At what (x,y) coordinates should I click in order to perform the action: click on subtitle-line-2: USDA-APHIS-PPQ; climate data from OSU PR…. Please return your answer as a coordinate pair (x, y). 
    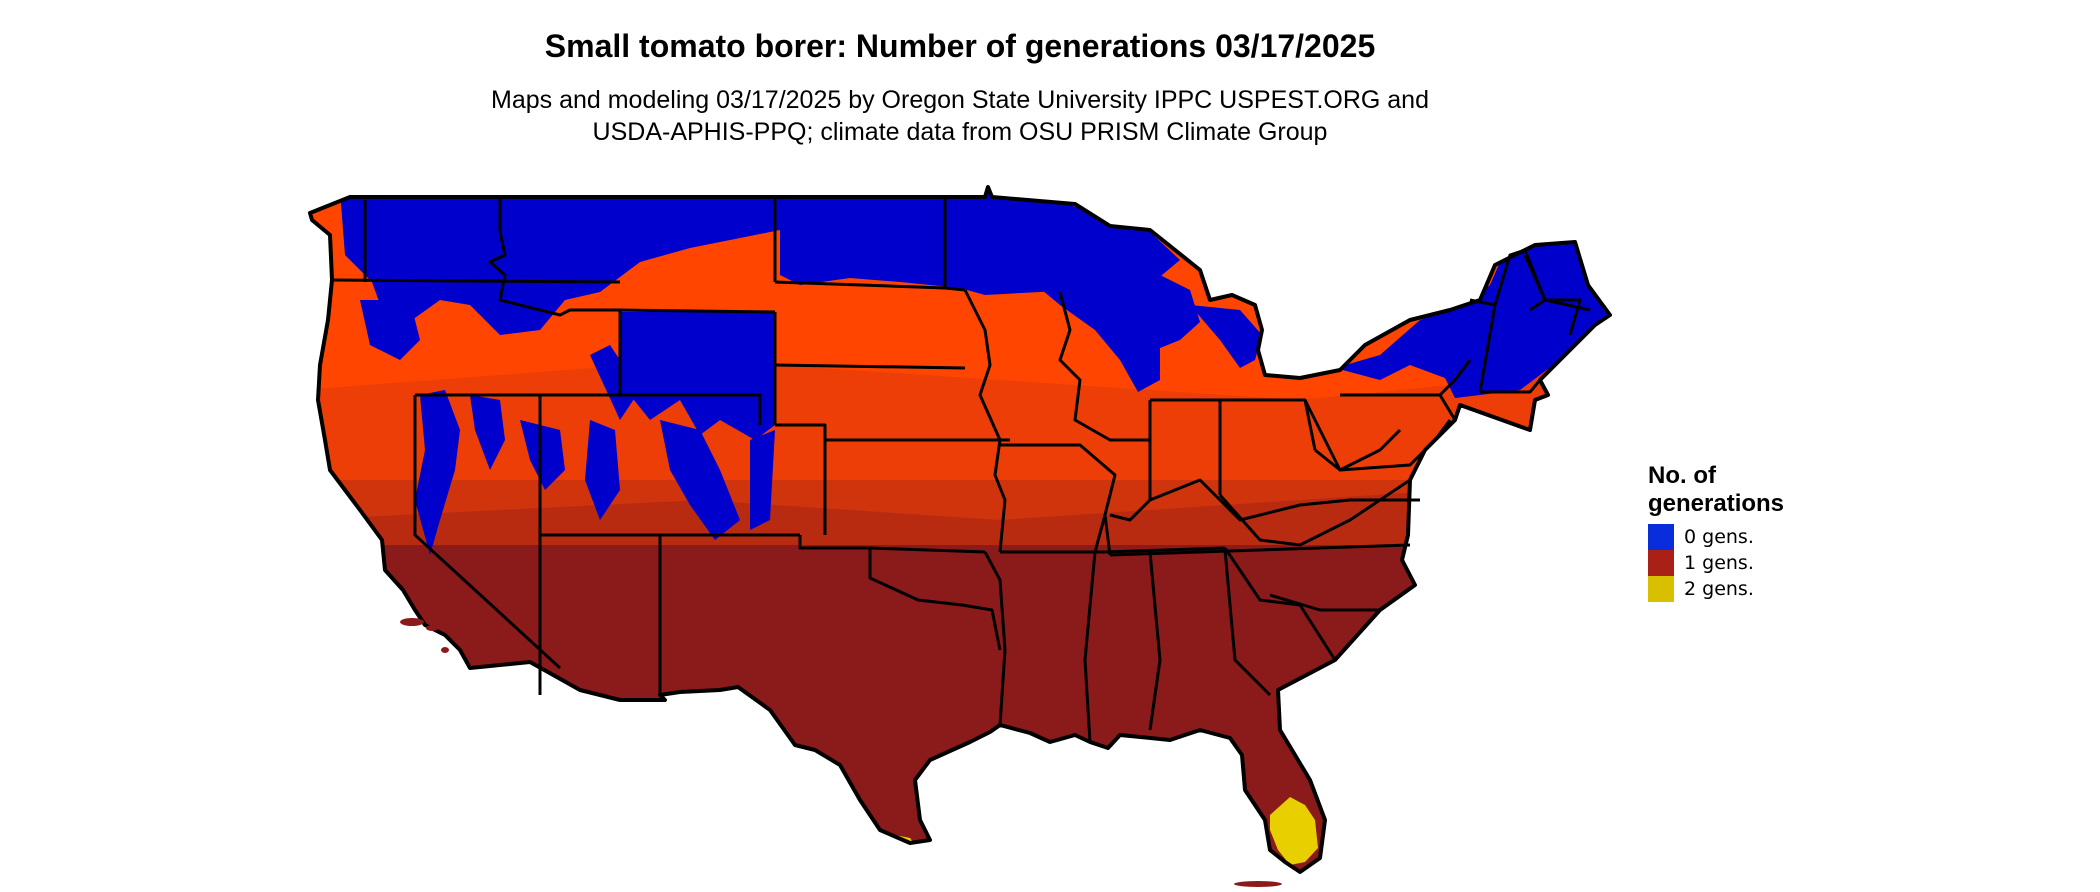
    Looking at the image, I should click on (960, 132).